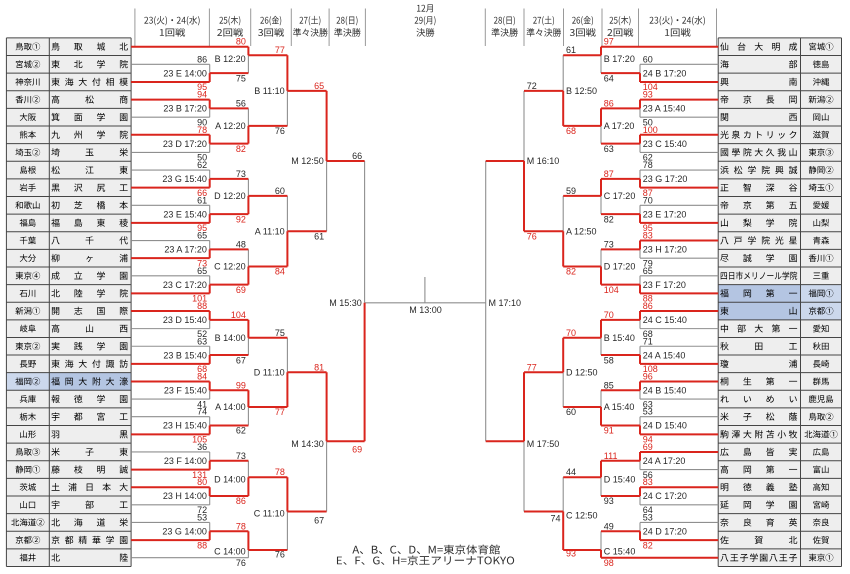 The height and width of the screenshot is (574, 850). What do you see at coordinates (664, 109) in the screenshot?
I see `svg-text: 23 A 15:40` at bounding box center [664, 109].